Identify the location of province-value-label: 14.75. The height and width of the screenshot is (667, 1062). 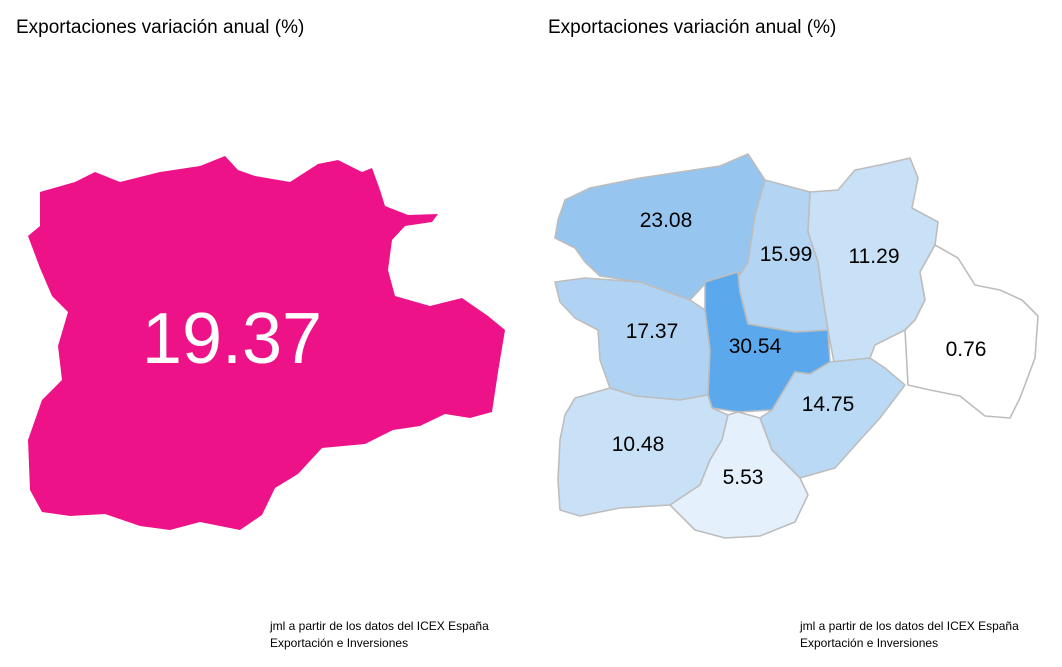
(828, 404).